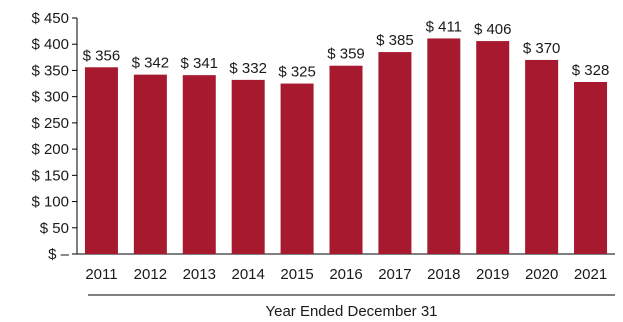 The width and height of the screenshot is (623, 322). What do you see at coordinates (248, 68) in the screenshot?
I see `data-label: $ 332` at bounding box center [248, 68].